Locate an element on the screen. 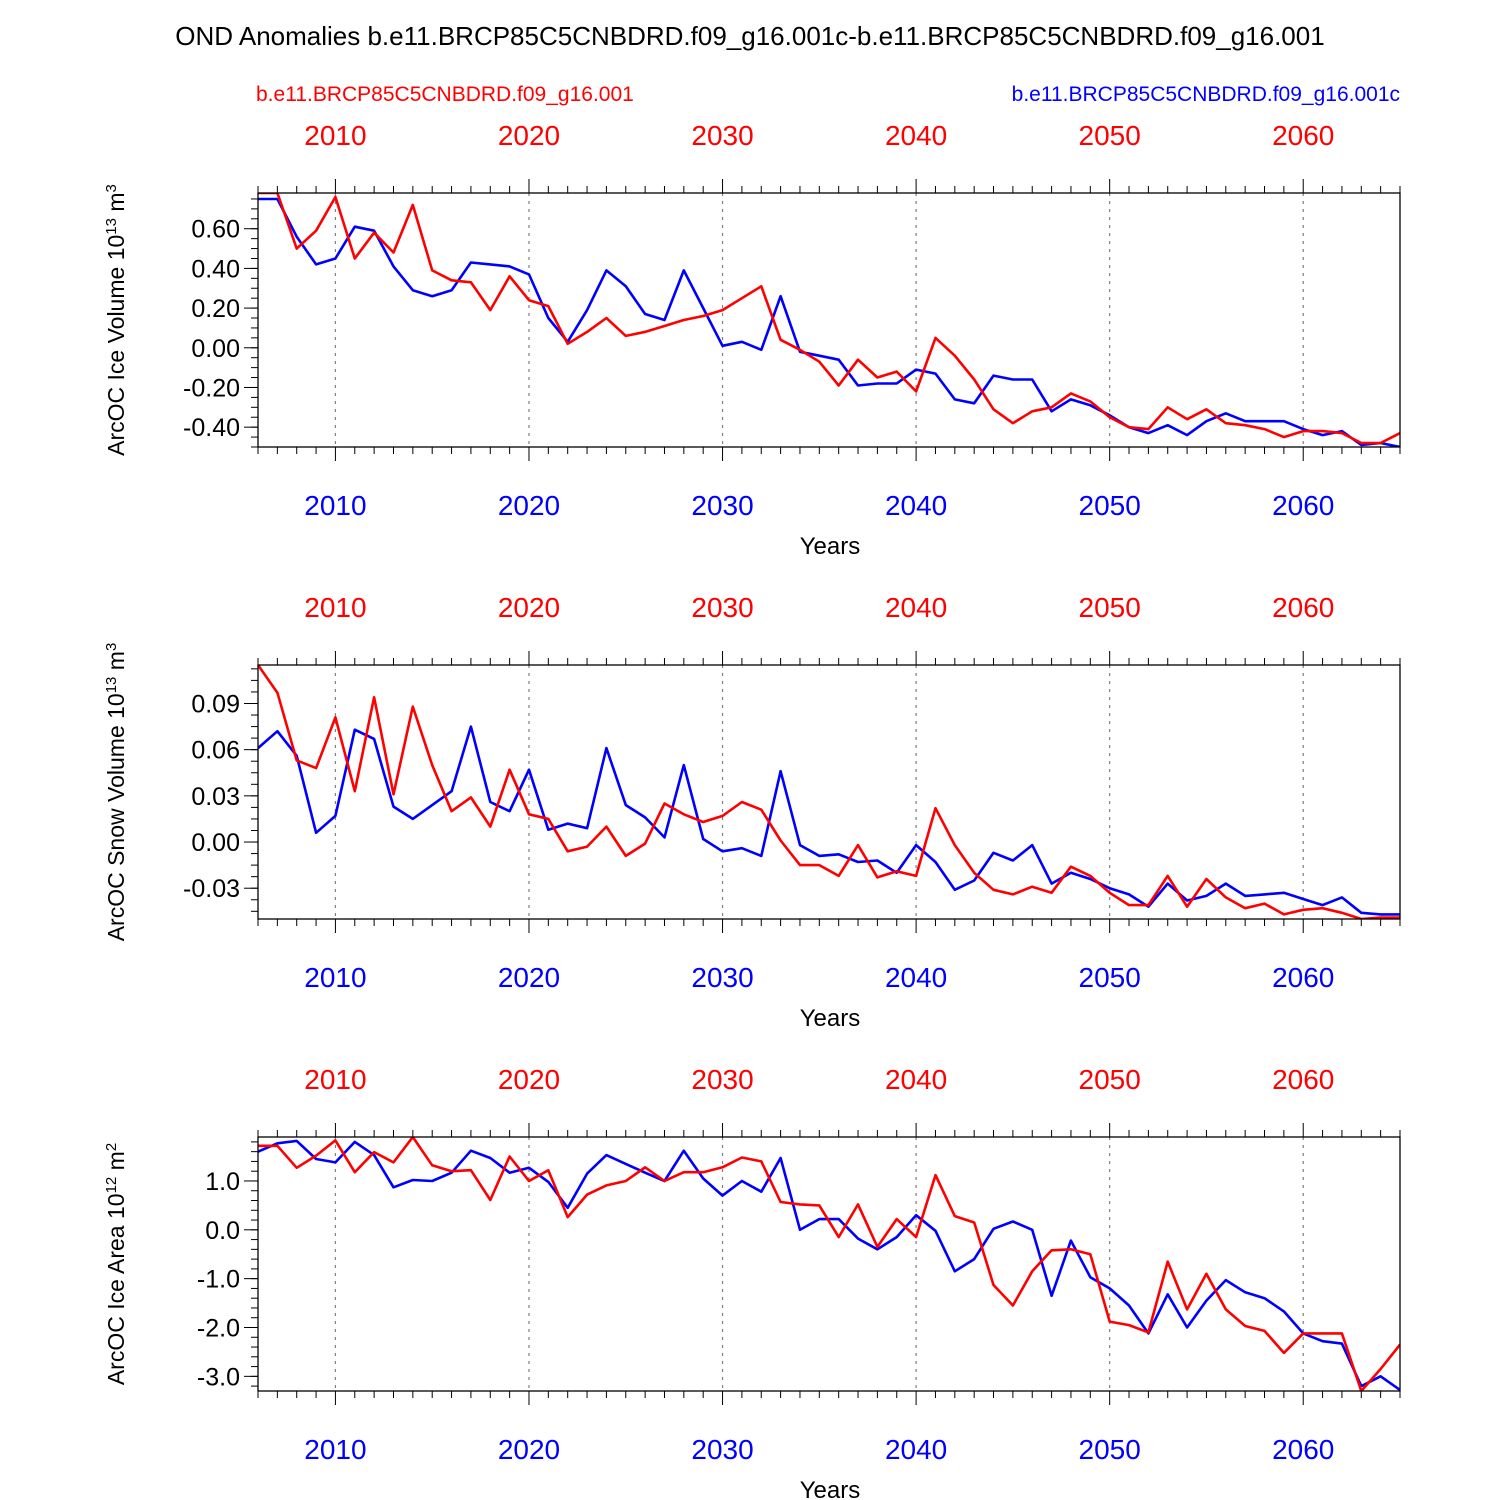 This screenshot has height=1500, width=1500. y-axis-label: ArcOC Snow Volume 1013 m3 is located at coordinates (116, 792).